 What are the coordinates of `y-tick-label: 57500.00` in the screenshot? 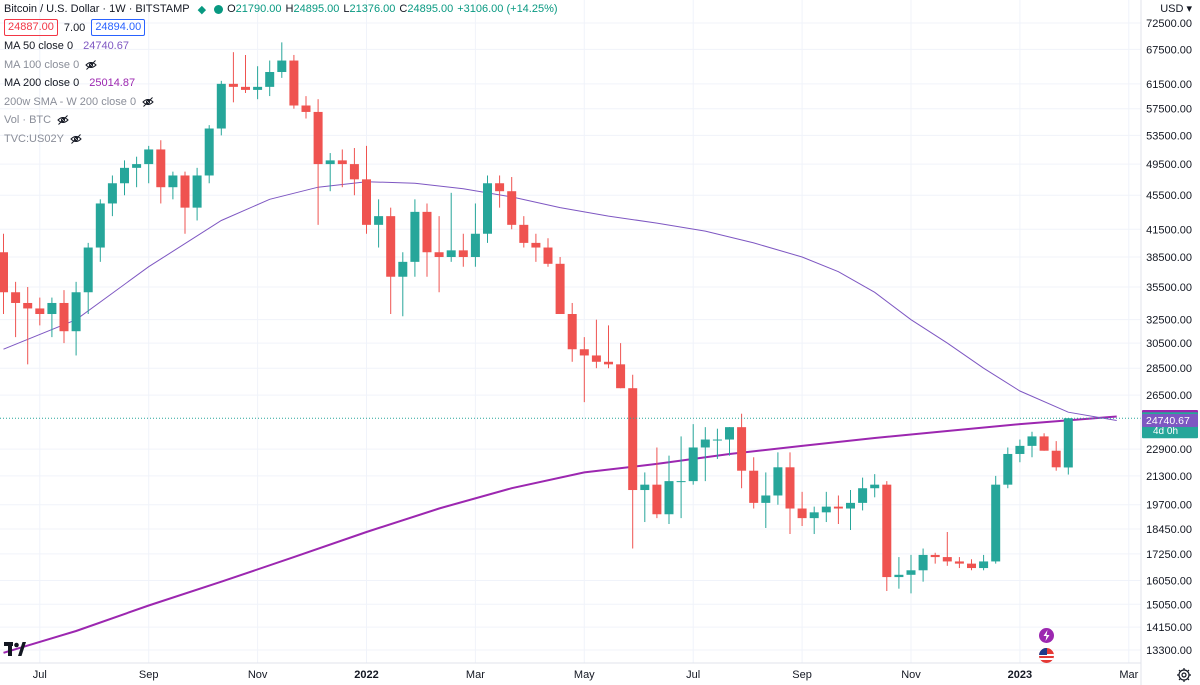 It's located at (1169, 110).